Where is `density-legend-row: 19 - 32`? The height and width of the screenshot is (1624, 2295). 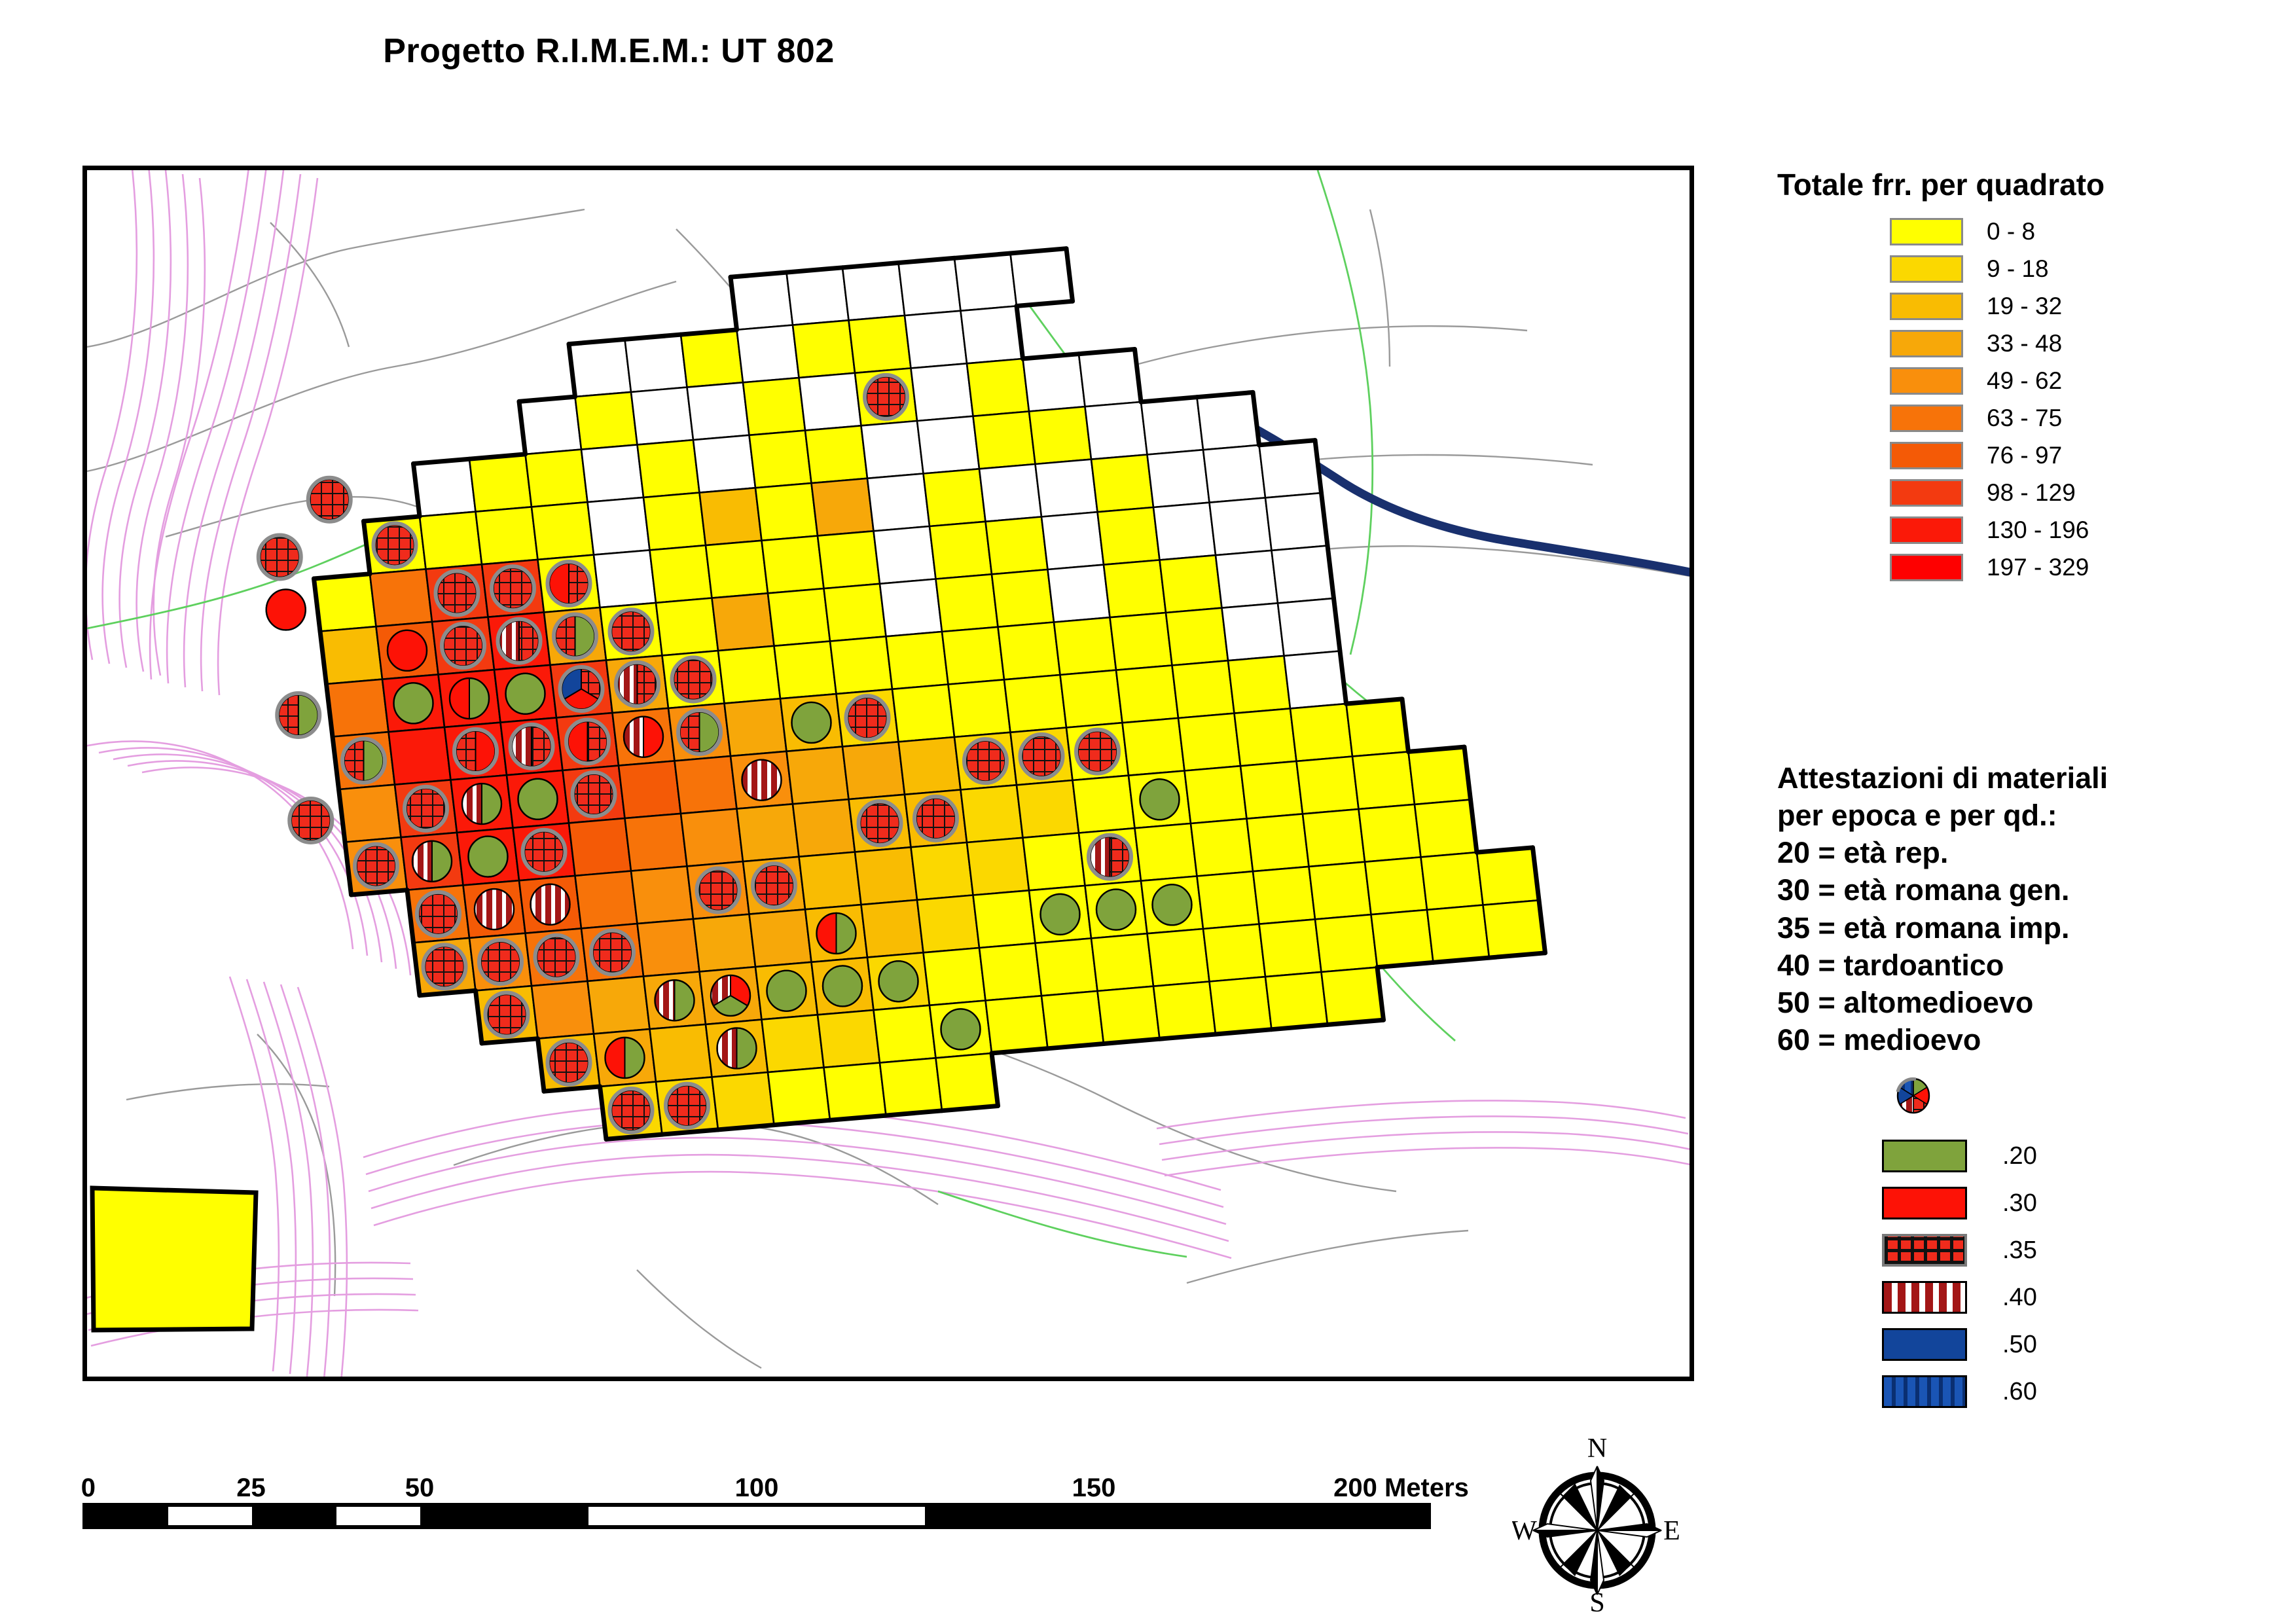 density-legend-row: 19 - 32 is located at coordinates (2082, 306).